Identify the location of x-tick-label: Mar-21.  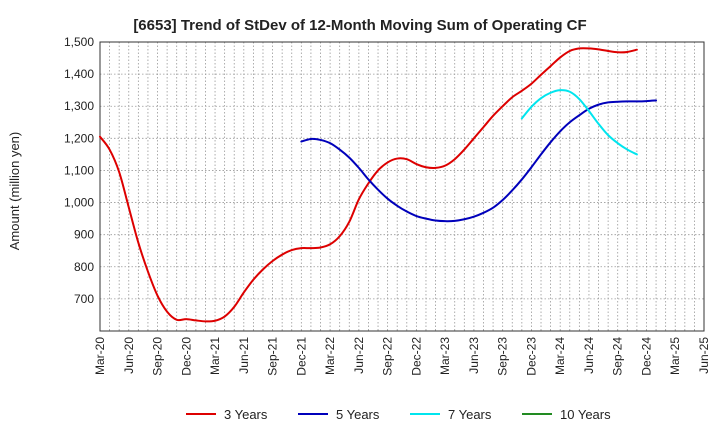
(215, 356).